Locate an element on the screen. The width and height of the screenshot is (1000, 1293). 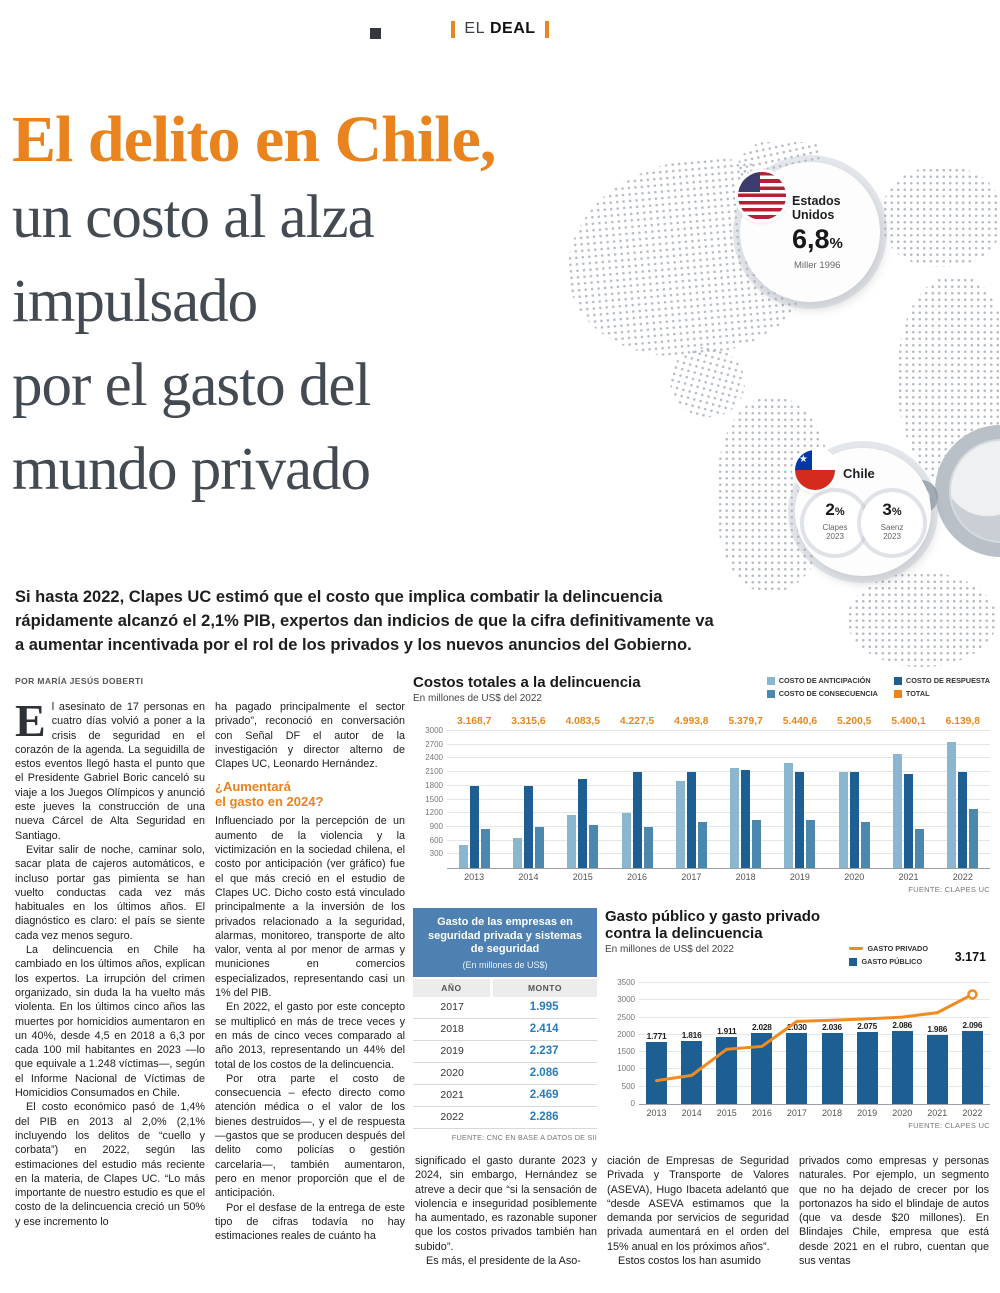
chile-stat-saenz: 3% Saenz 2023 is located at coordinates (892, 523).